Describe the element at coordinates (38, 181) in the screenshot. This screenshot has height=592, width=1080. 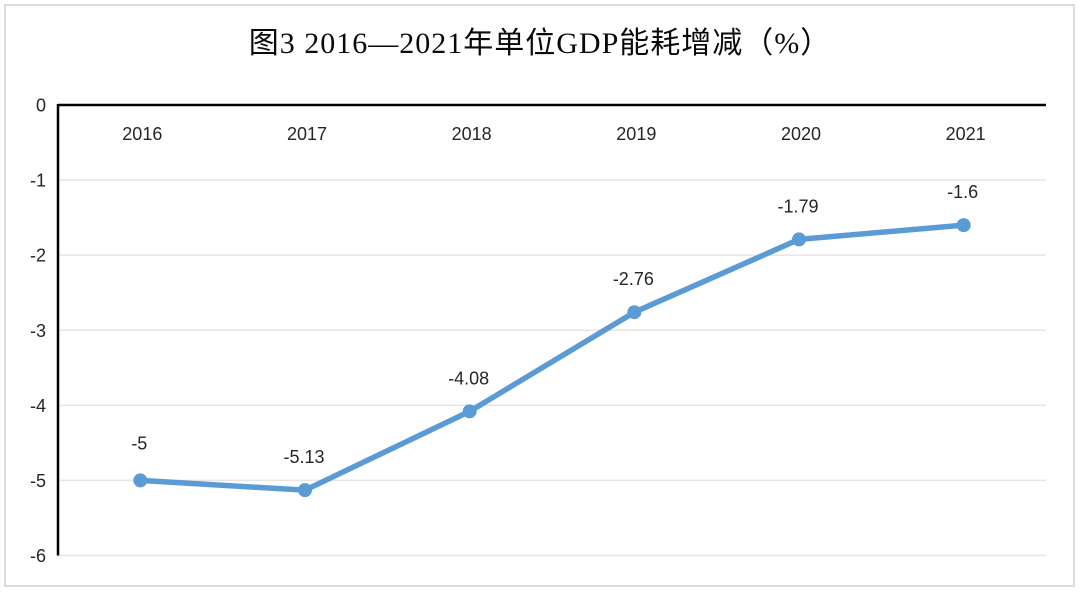
I see `y-tick-label: -1` at that location.